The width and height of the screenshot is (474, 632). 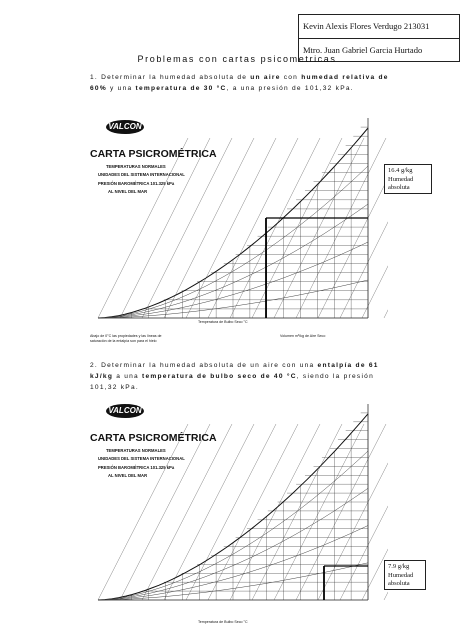 What do you see at coordinates (128, 191) in the screenshot?
I see `chart-1-altitude: AL NIVEL DEL MAR` at bounding box center [128, 191].